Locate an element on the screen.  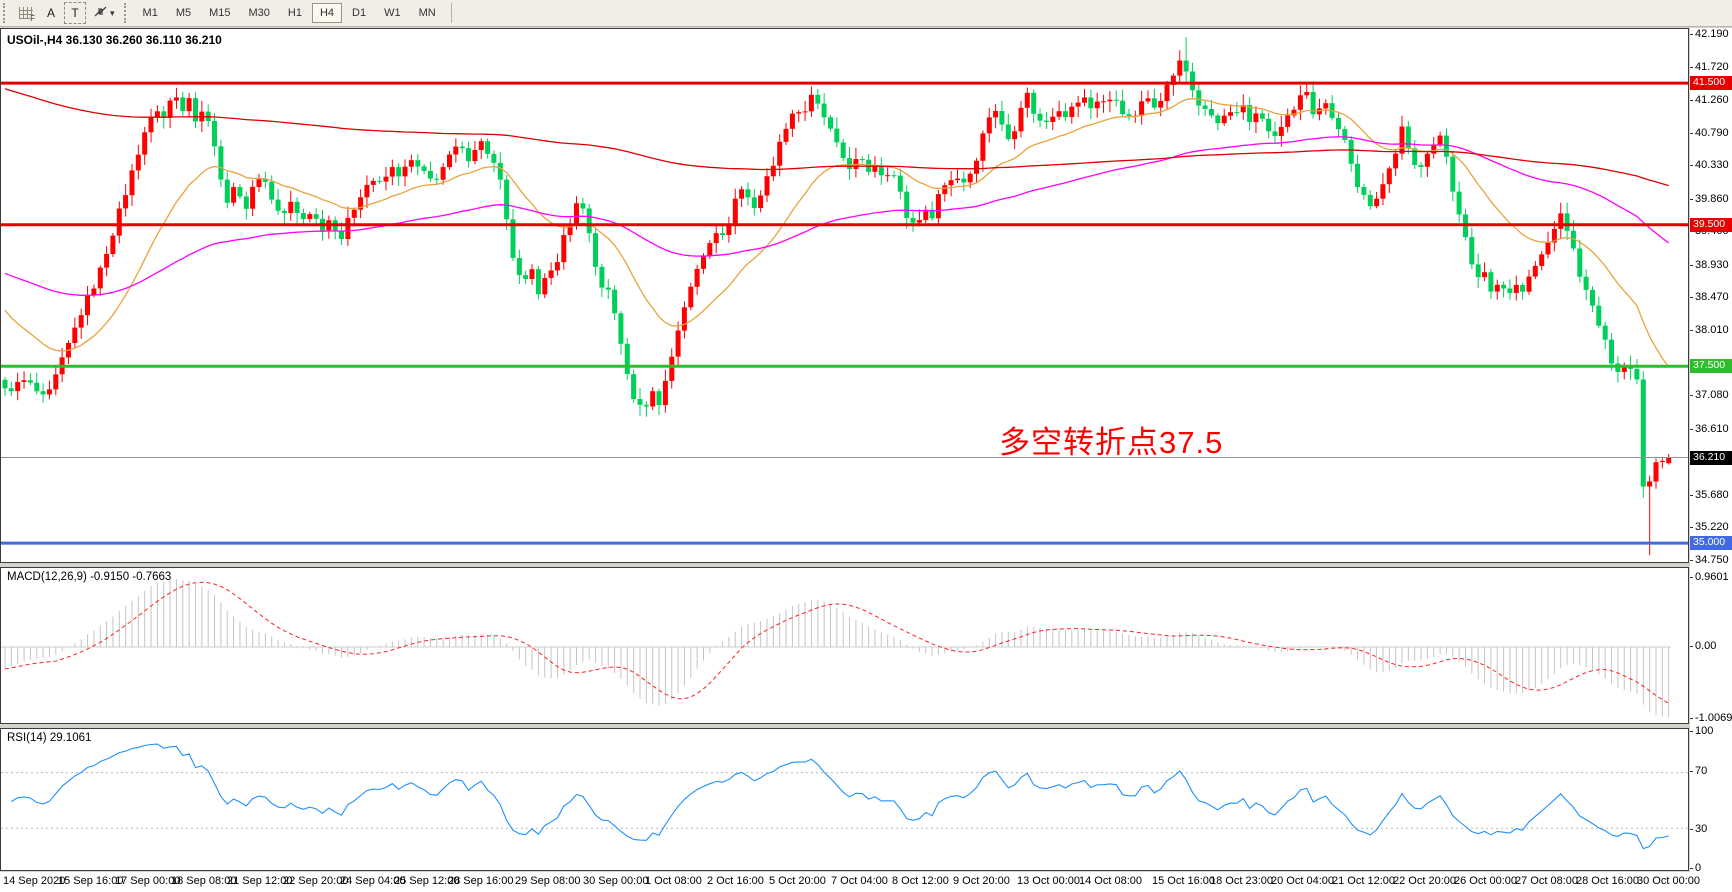
macd-histogram is located at coordinates (837, 648).